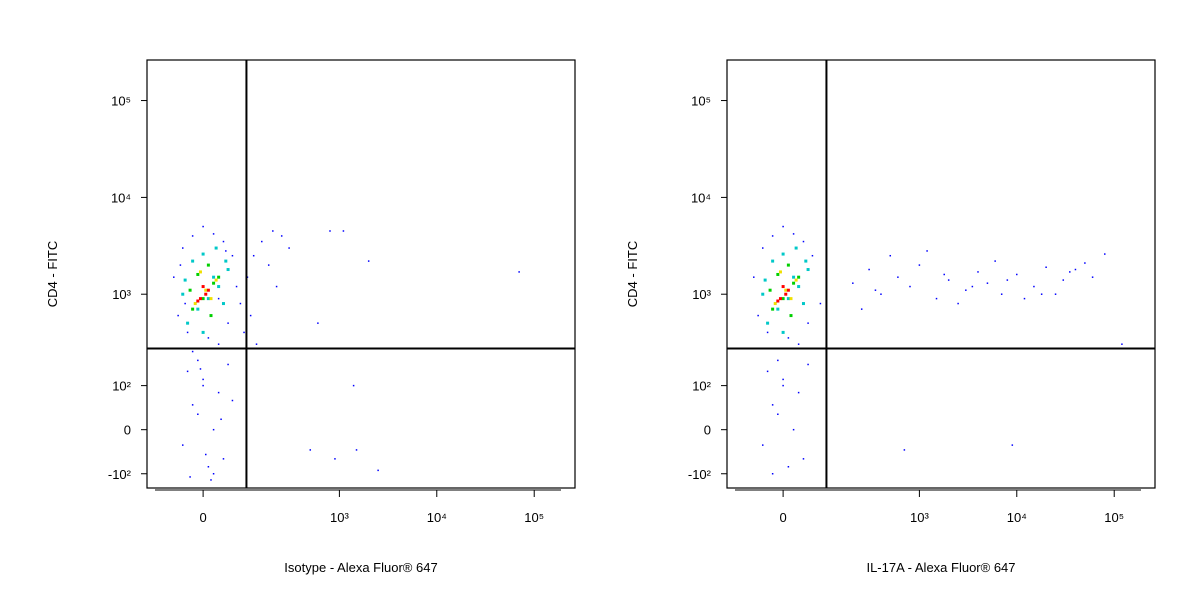 This screenshot has height=600, width=1200. I want to click on y-tick-label: 10³, so click(701, 294).